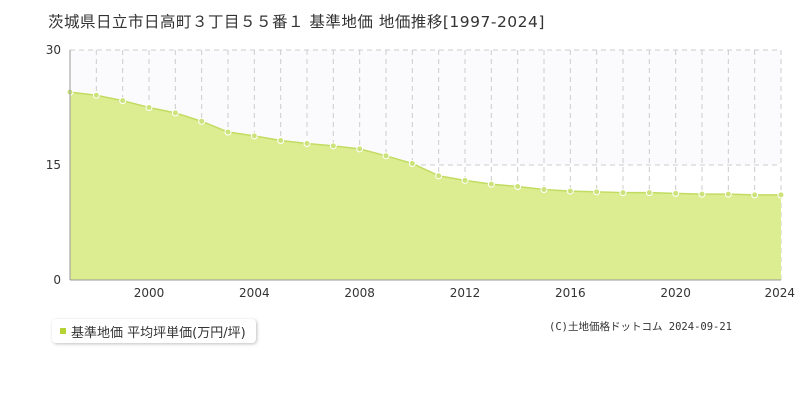  Describe the element at coordinates (570, 191) in the screenshot. I see `data-point-2016` at that location.